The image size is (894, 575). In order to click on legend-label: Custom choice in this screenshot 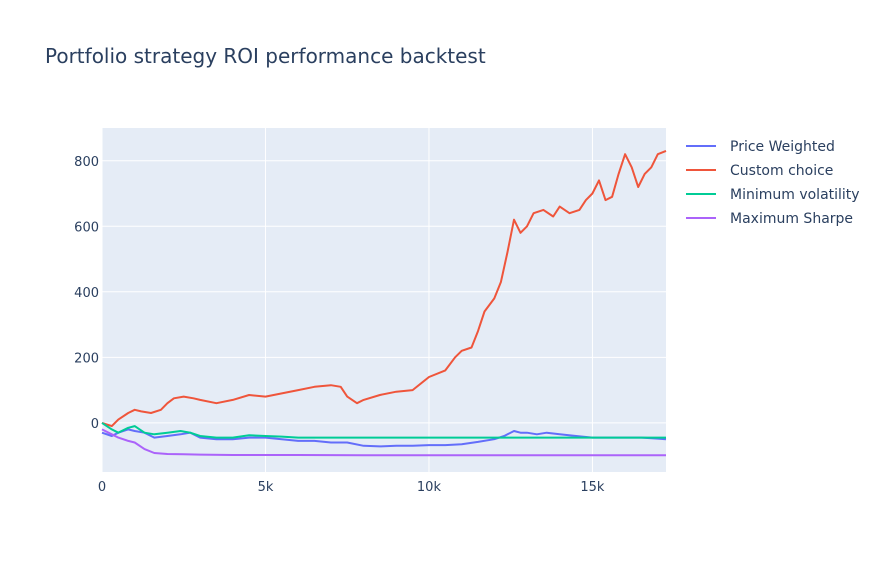, I will do `click(781, 171)`.